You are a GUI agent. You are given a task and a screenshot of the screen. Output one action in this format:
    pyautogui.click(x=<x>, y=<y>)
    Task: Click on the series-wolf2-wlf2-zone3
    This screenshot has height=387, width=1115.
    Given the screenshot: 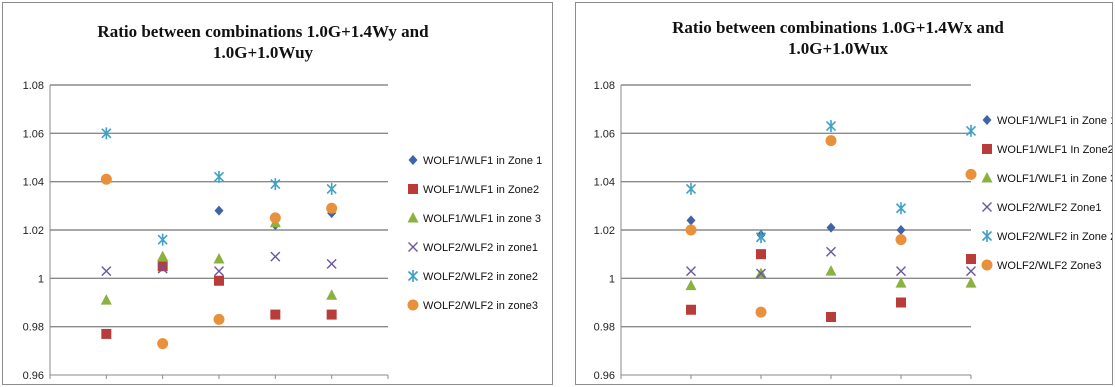 What is the action you would take?
    pyautogui.click(x=831, y=226)
    